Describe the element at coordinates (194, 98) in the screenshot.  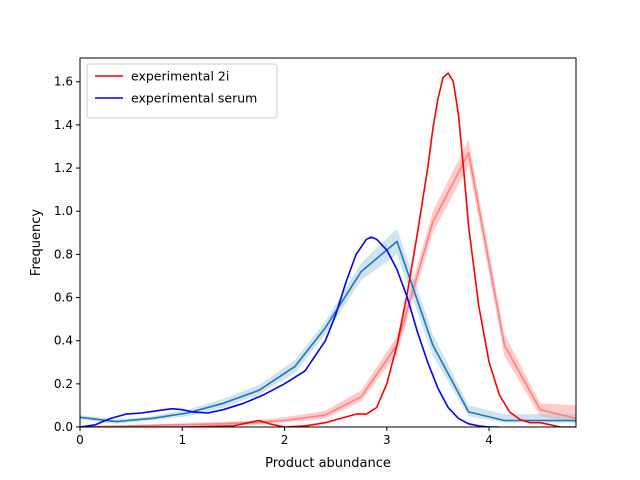
I see `legend-label: experimental serum` at that location.